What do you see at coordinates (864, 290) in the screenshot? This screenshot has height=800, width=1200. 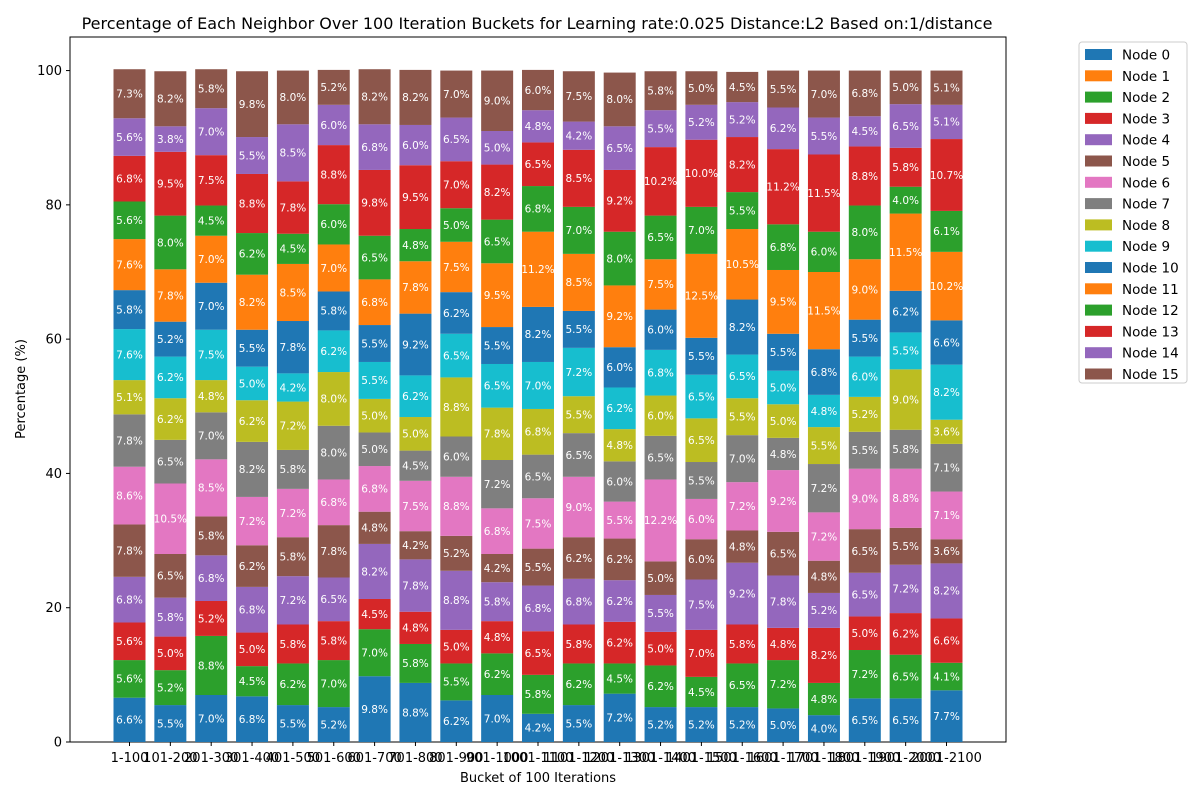 I see `bar-data-label: 9.0%` at bounding box center [864, 290].